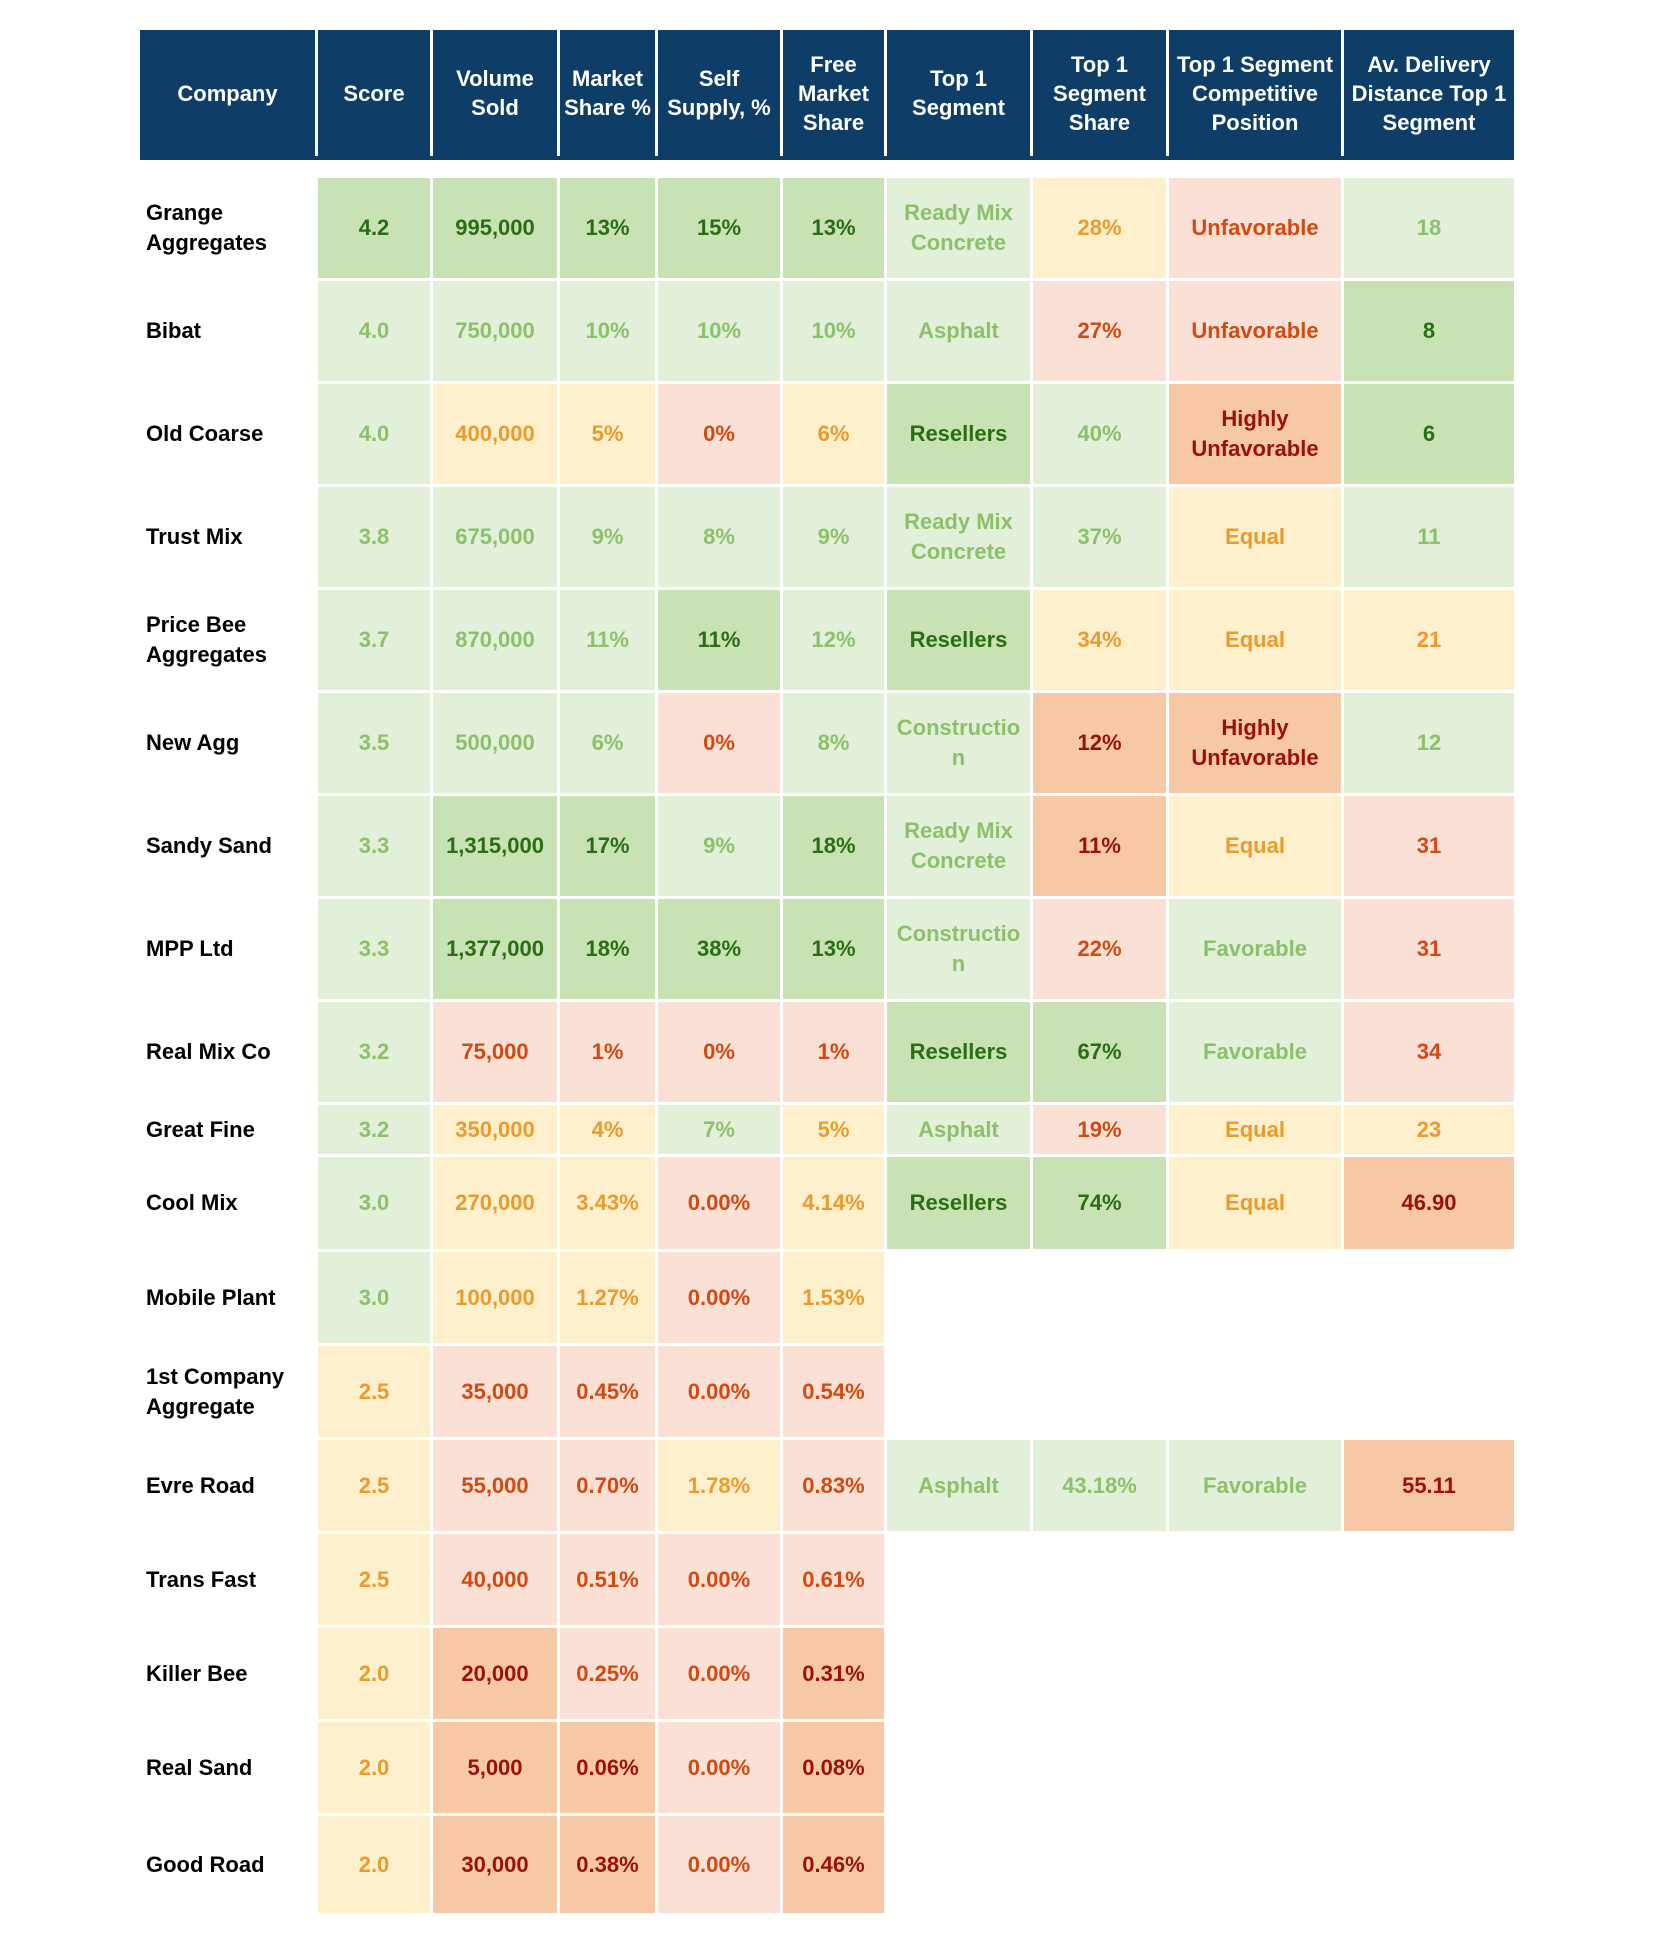 Image resolution: width=1654 pixels, height=1947 pixels. I want to click on free-market-share-cell: 4.14%, so click(833, 1203).